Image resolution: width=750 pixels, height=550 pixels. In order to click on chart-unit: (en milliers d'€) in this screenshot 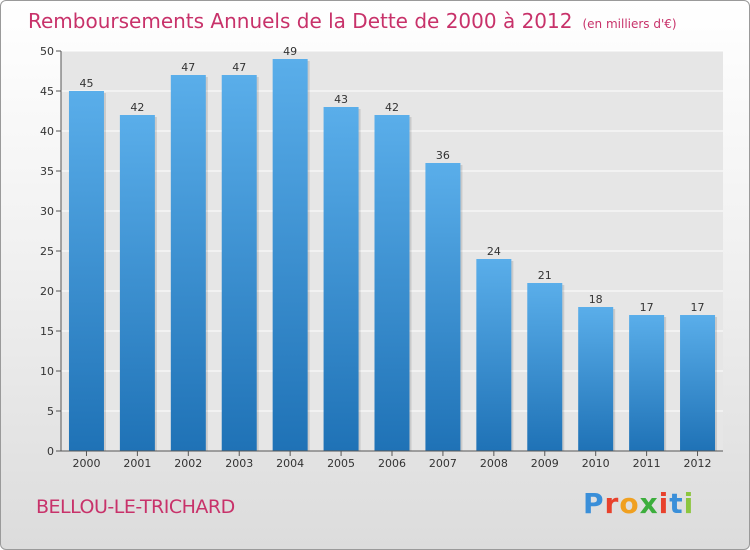, I will do `click(629, 24)`.